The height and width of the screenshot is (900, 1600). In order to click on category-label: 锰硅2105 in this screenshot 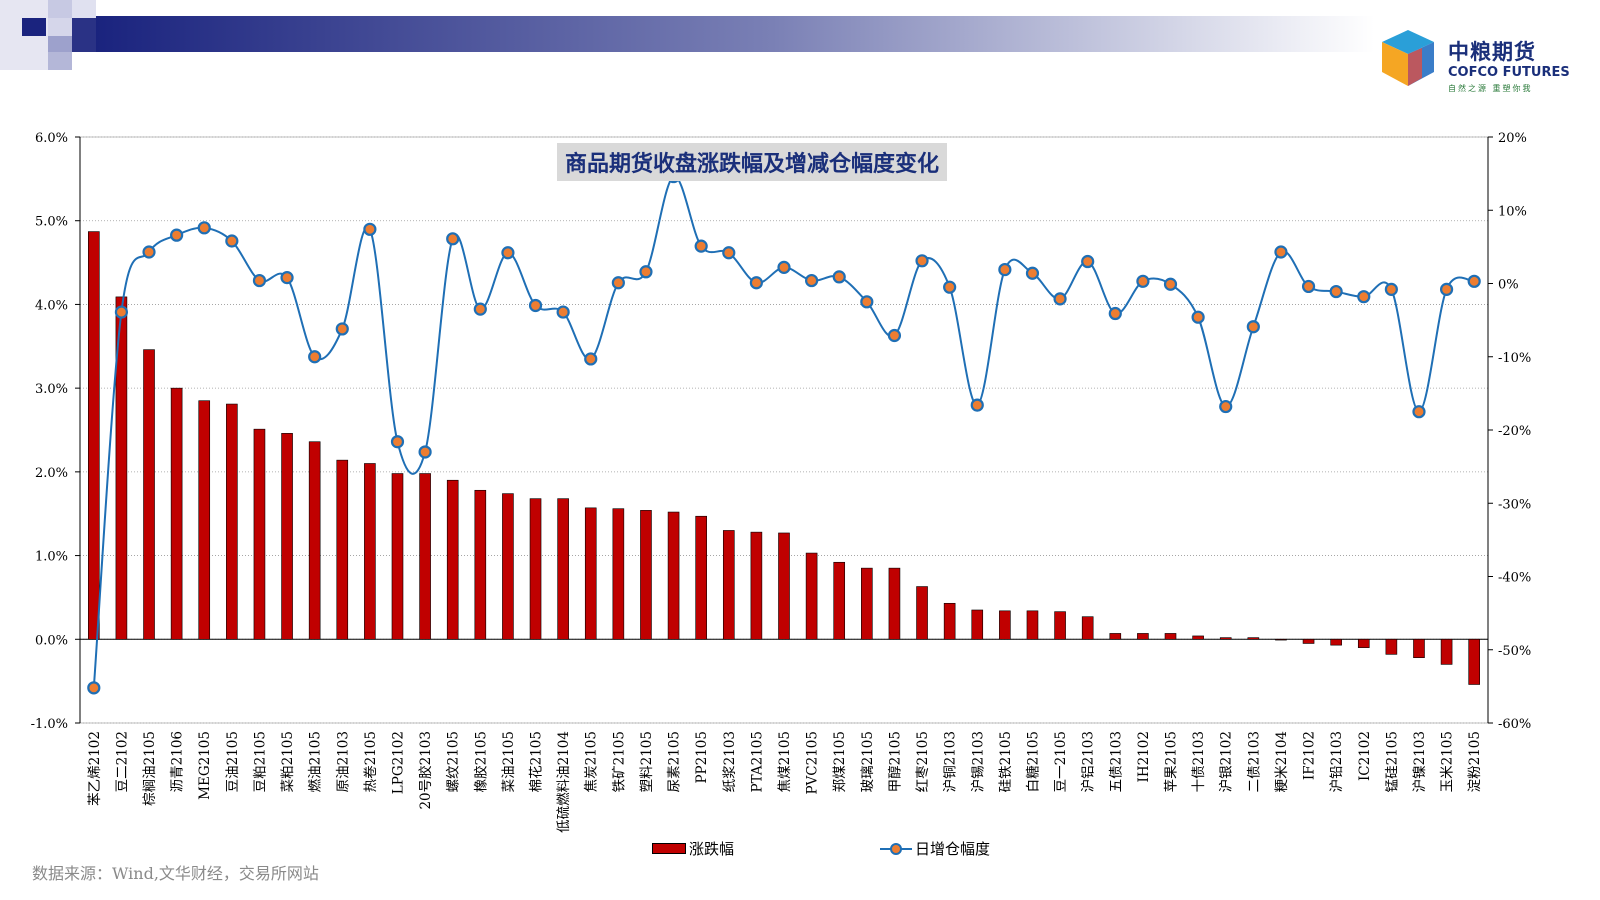, I will do `click(1392, 761)`.